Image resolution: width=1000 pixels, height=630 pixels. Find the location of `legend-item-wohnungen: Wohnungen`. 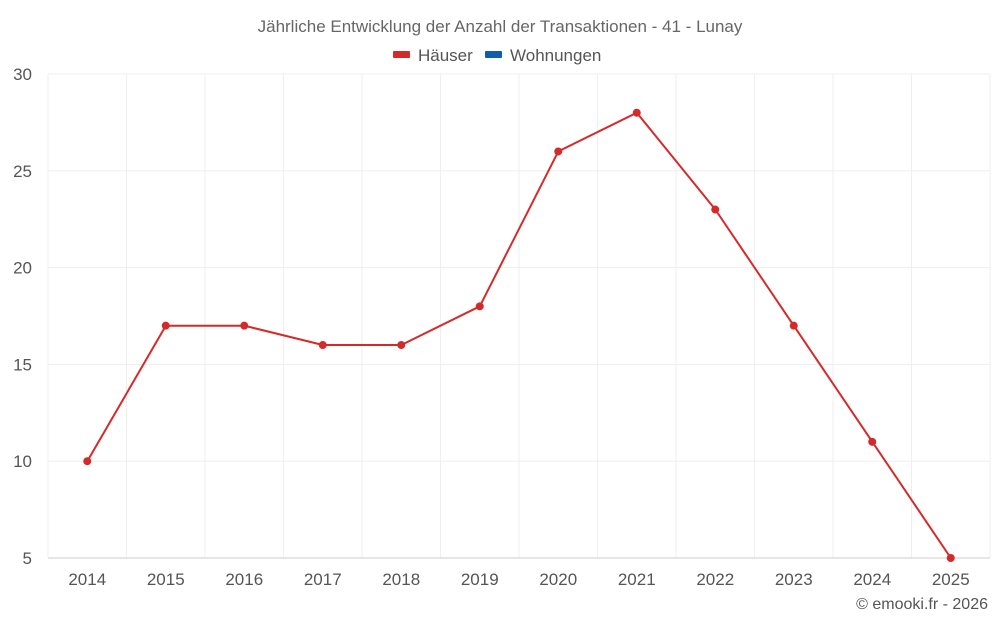

legend-item-wohnungen: Wohnungen is located at coordinates (543, 55).